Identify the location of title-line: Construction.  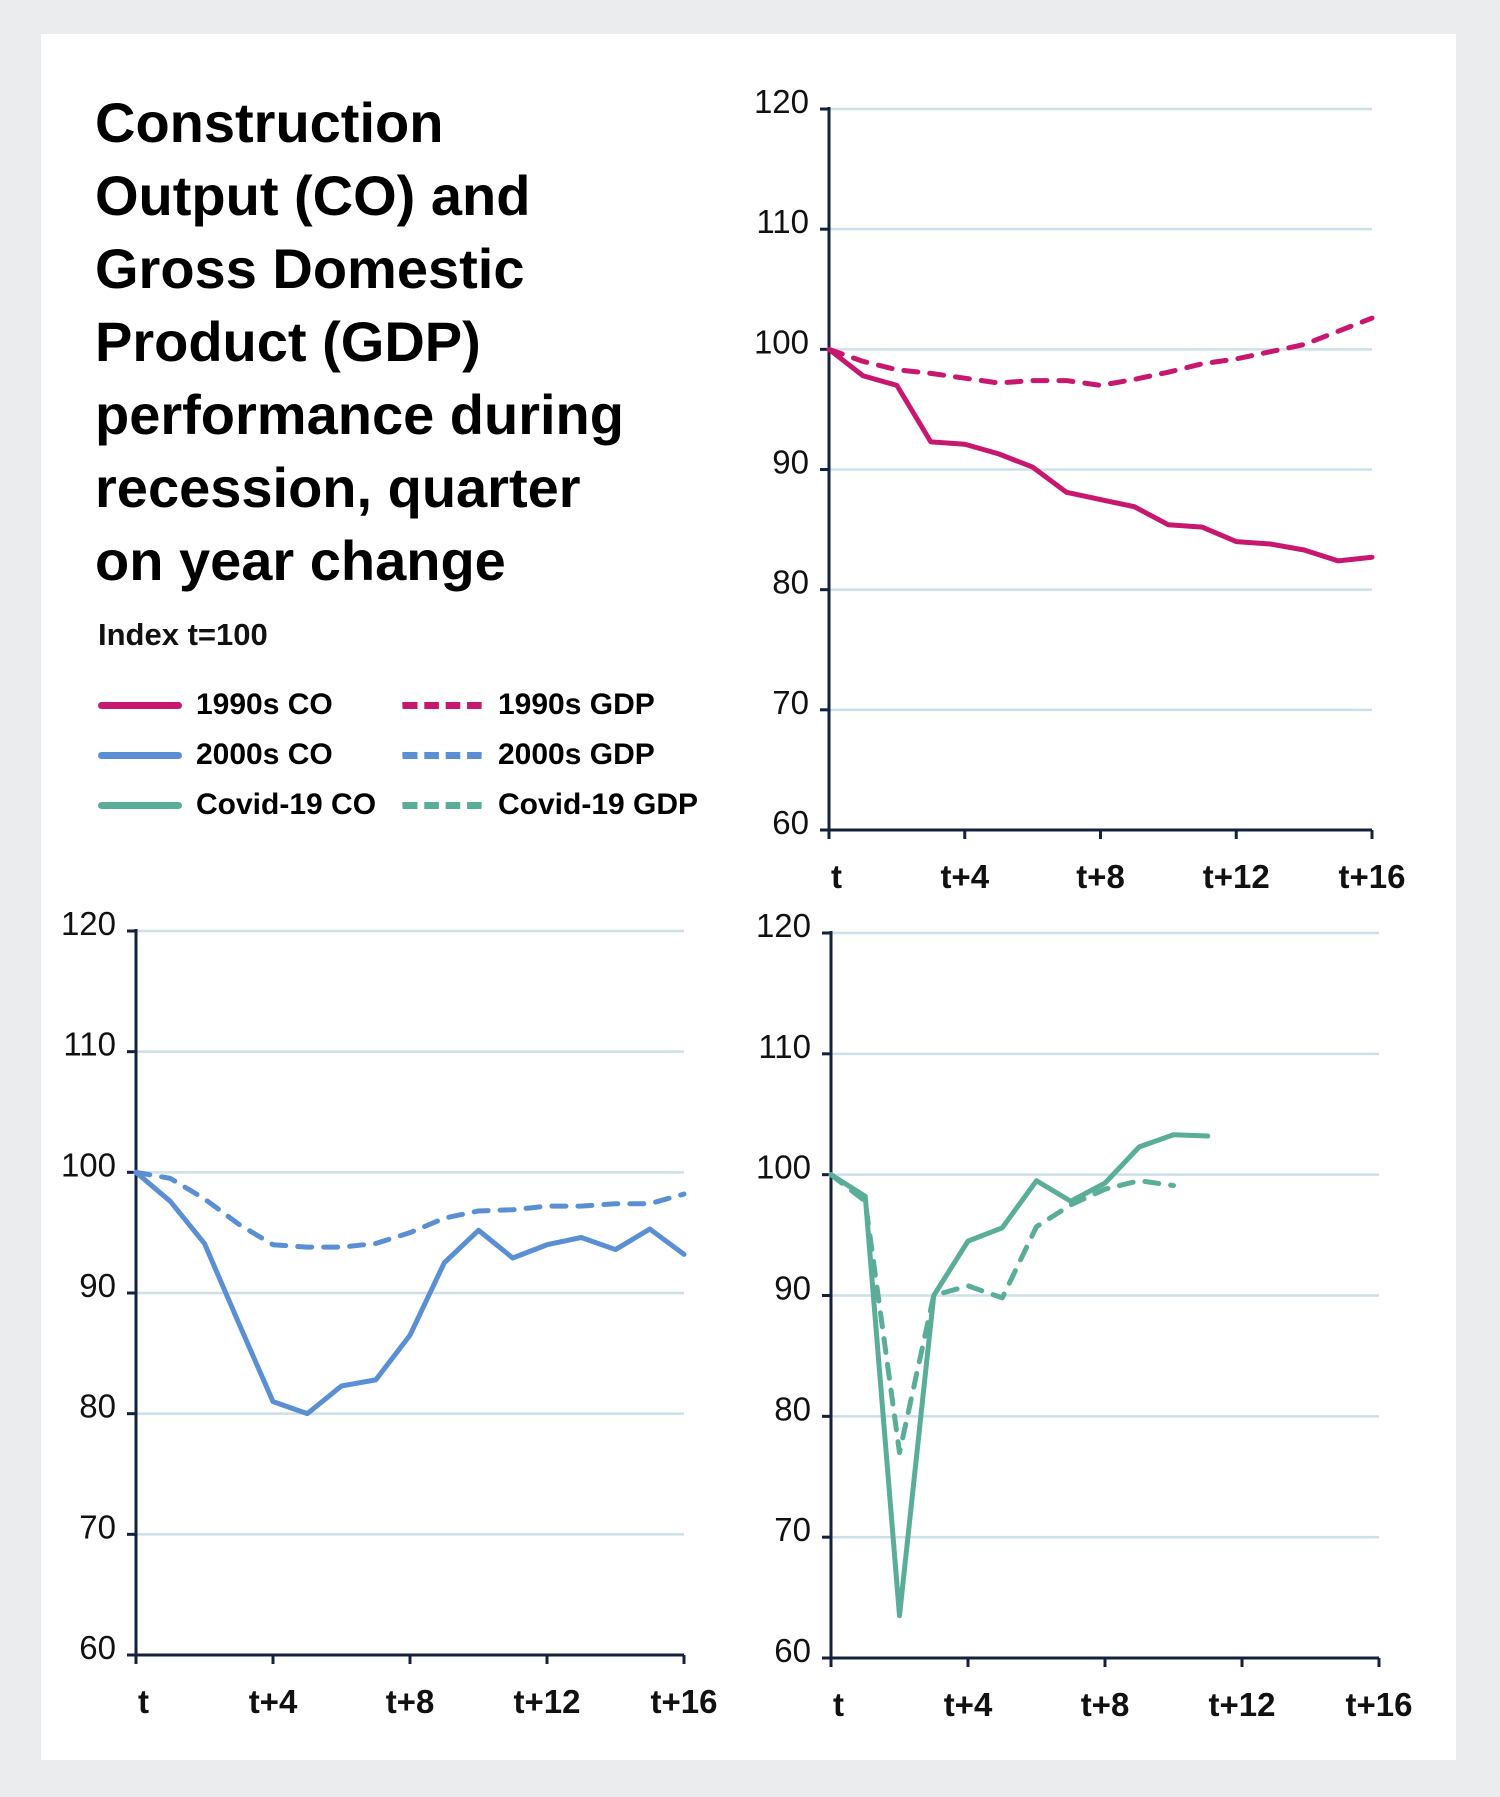
(269, 122).